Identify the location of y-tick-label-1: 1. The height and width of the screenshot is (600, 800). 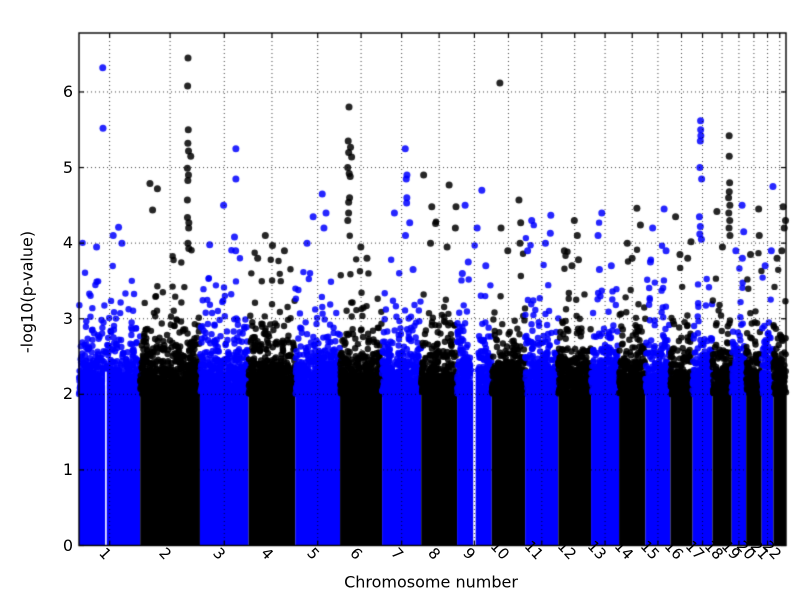
(67, 469).